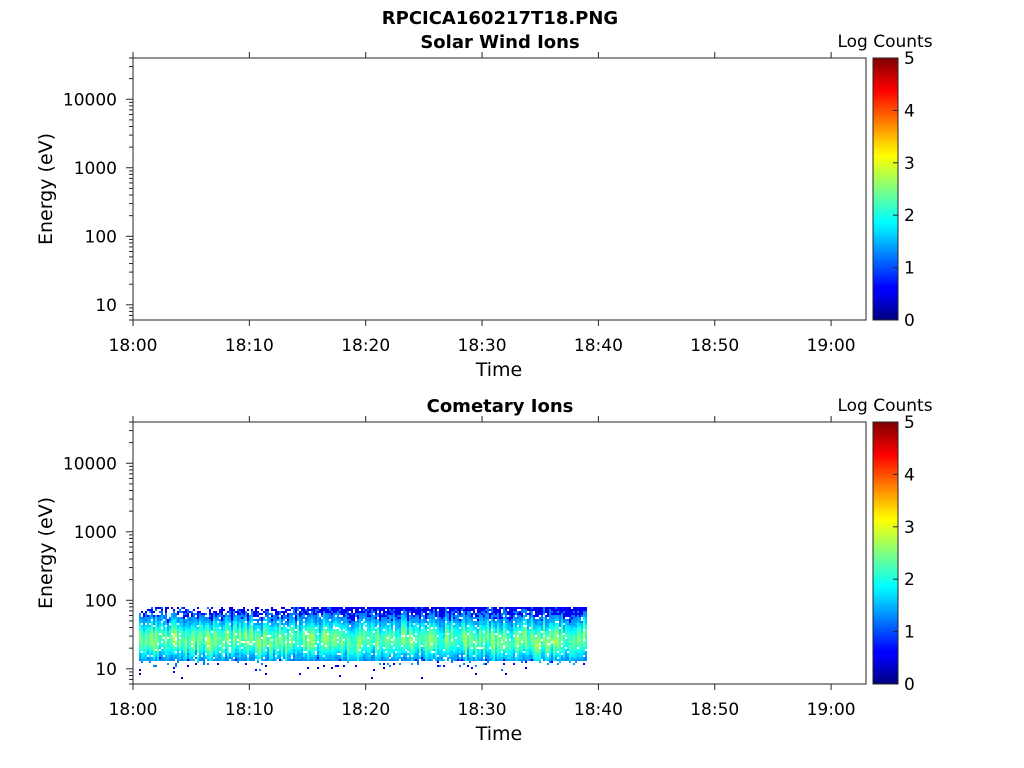 The height and width of the screenshot is (768, 1024). Describe the element at coordinates (365, 346) in the screenshot. I see `x-tick-label: 18:20` at that location.